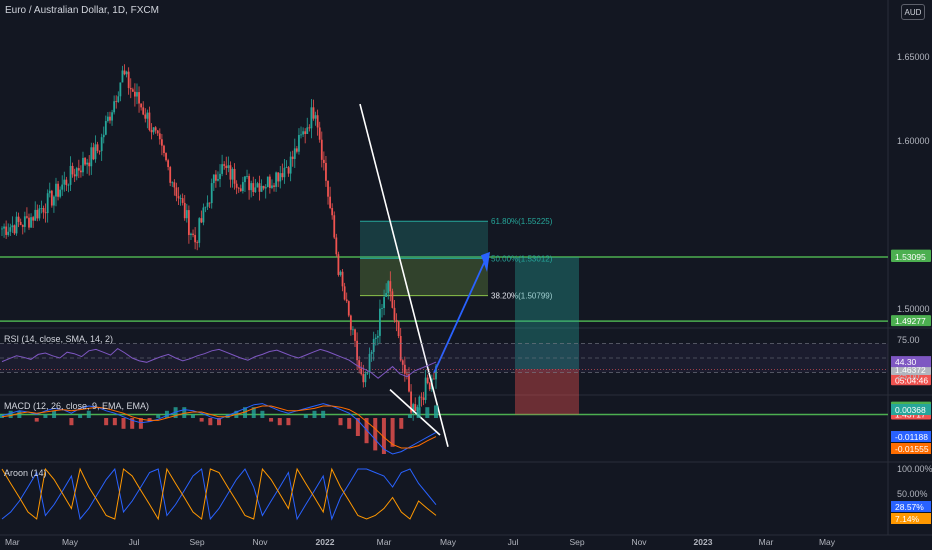 The width and height of the screenshot is (932, 550). I want to click on aroon-value-box, so click(911, 506).